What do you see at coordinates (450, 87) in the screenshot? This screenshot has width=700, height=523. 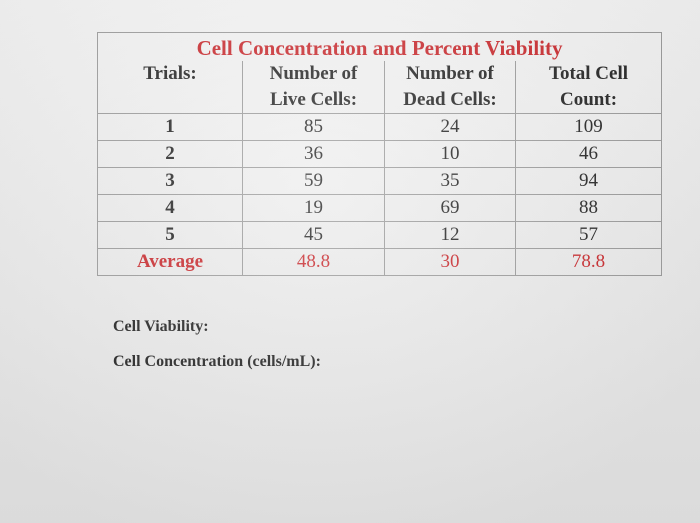 I see `header-dead-cells: Number of Dead Cells:` at bounding box center [450, 87].